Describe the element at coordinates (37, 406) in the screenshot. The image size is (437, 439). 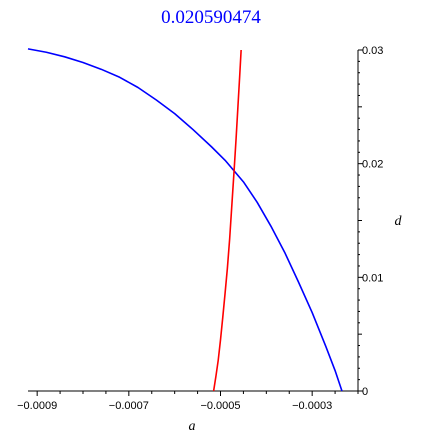
I see `x-tick-label: −0.0009` at that location.